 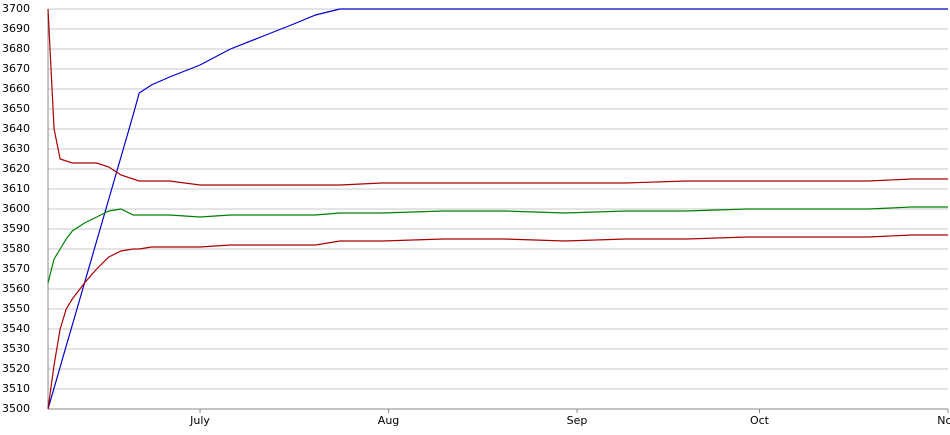 What do you see at coordinates (16, 328) in the screenshot?
I see `y-tick-label: 3540` at bounding box center [16, 328].